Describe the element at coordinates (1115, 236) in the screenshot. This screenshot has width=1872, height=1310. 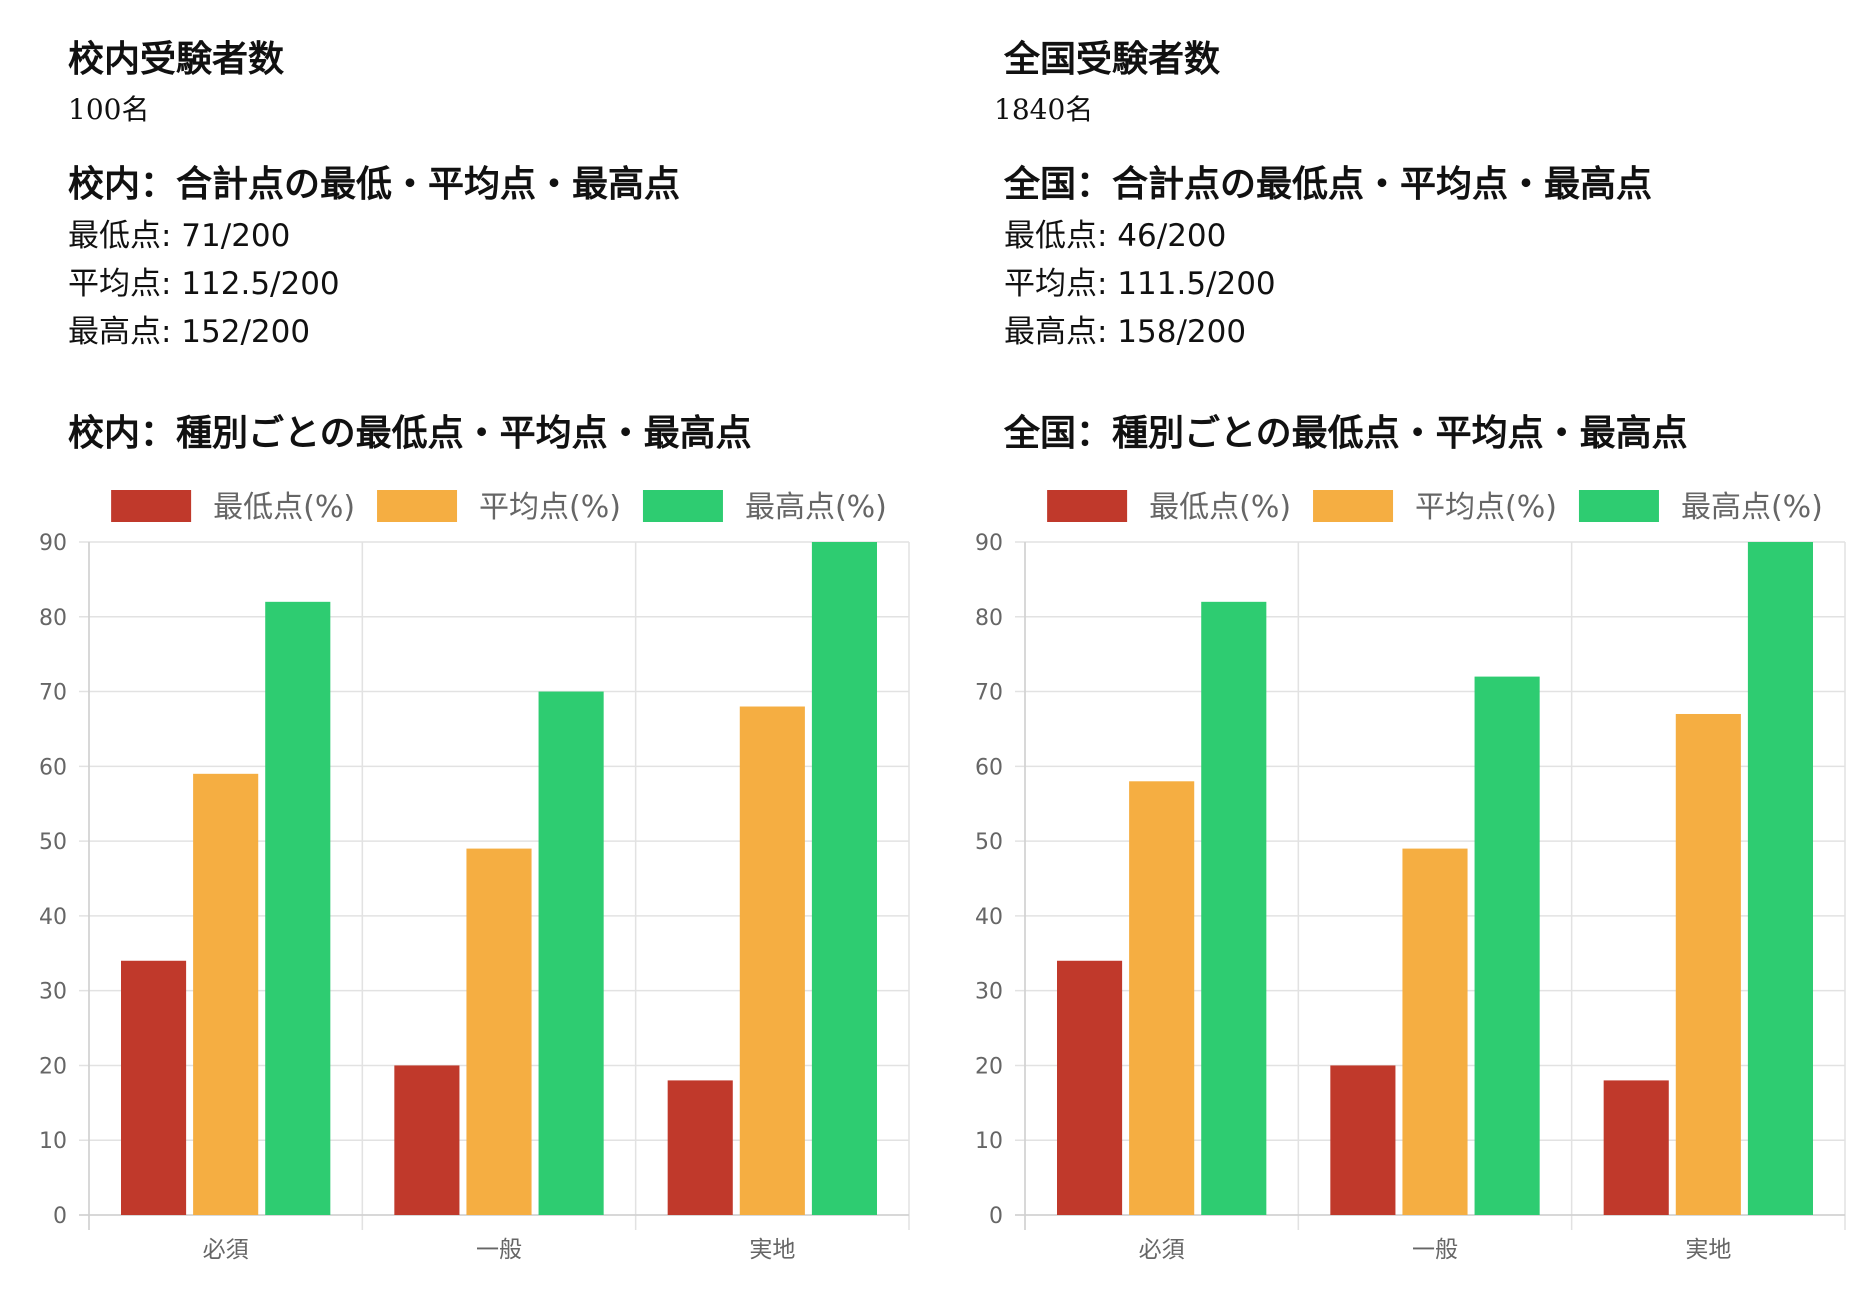
I see `national-min-stat: 最低点: 46/200` at that location.